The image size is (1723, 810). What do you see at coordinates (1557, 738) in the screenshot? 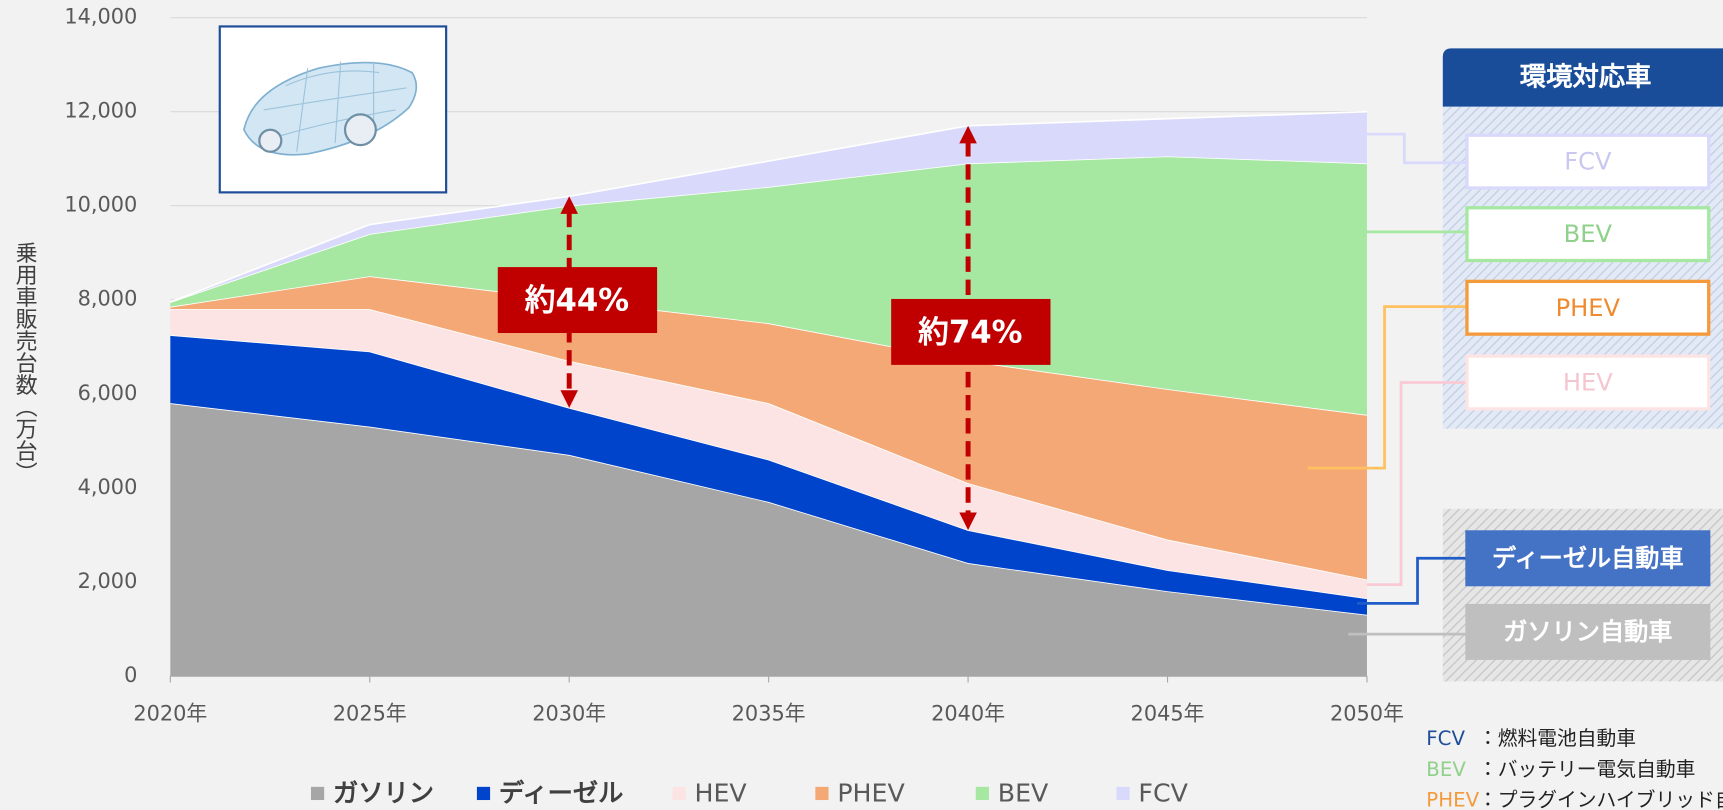
I see `glossary-desc: ：燃料電池自動車` at bounding box center [1557, 738].